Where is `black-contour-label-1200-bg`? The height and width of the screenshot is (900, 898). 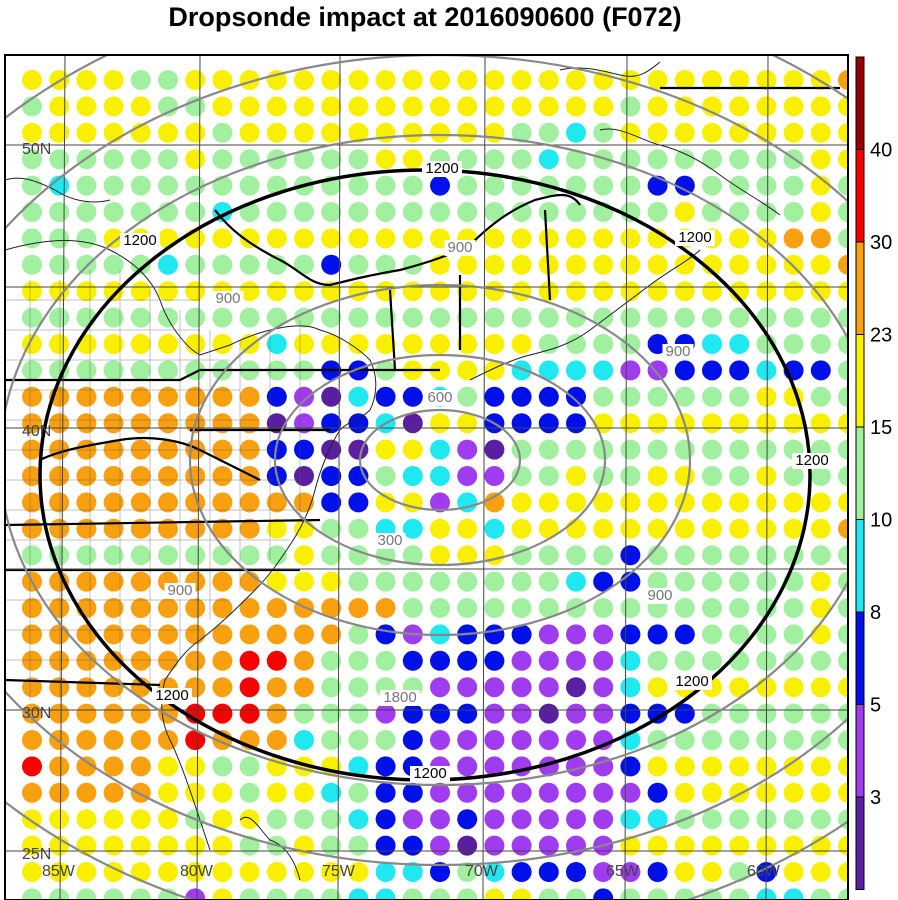
black-contour-label-1200-bg is located at coordinates (692, 682).